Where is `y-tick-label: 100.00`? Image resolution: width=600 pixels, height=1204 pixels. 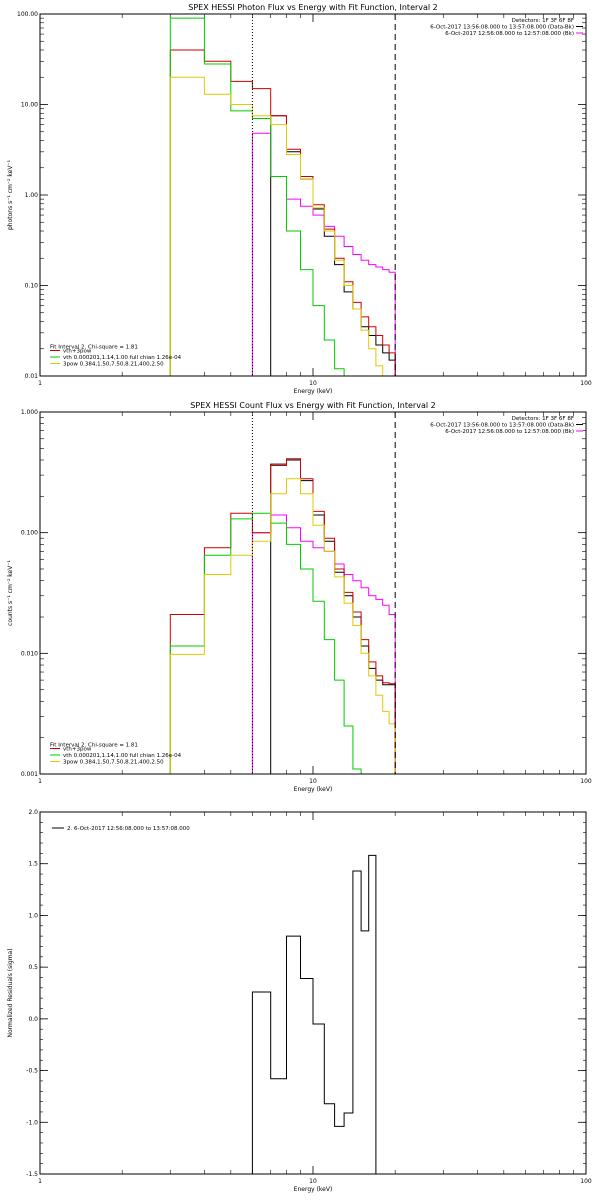
y-tick-label: 100.00 is located at coordinates (27, 14).